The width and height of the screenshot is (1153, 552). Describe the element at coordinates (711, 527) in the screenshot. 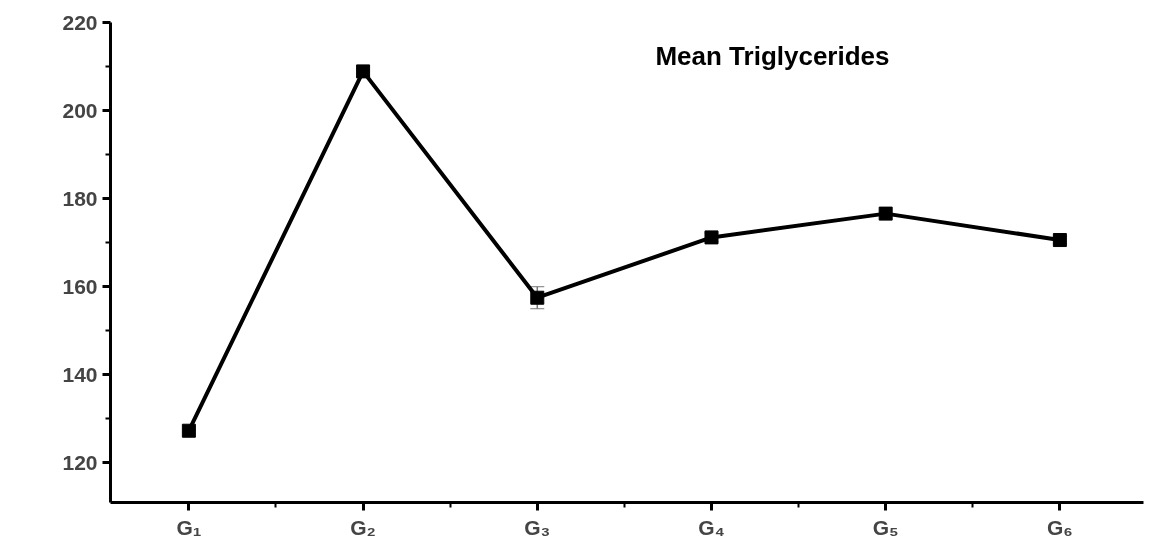

I see `x-tick-label: G₄` at that location.